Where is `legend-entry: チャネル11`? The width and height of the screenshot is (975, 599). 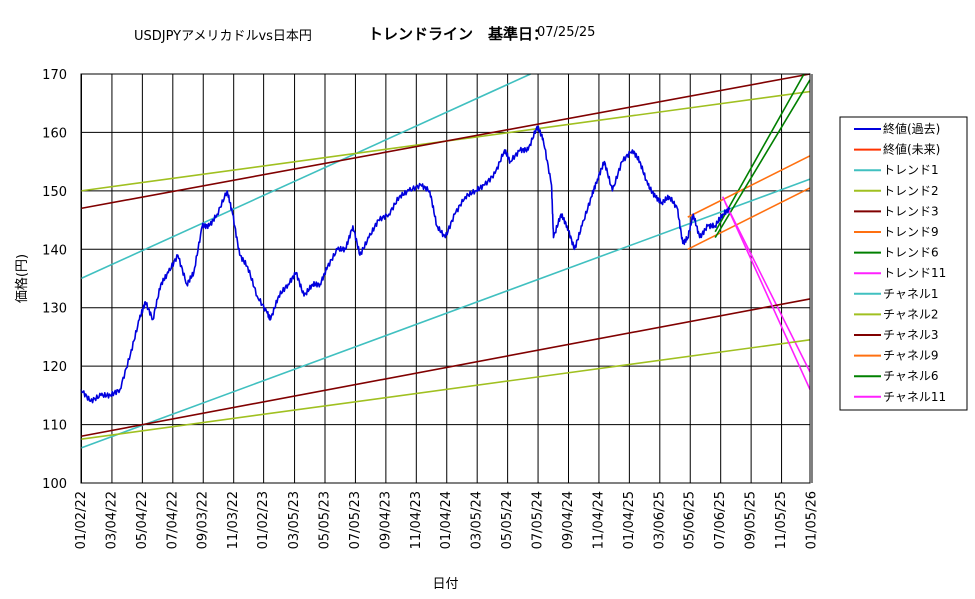
legend-entry: チャネル11 is located at coordinates (914, 397).